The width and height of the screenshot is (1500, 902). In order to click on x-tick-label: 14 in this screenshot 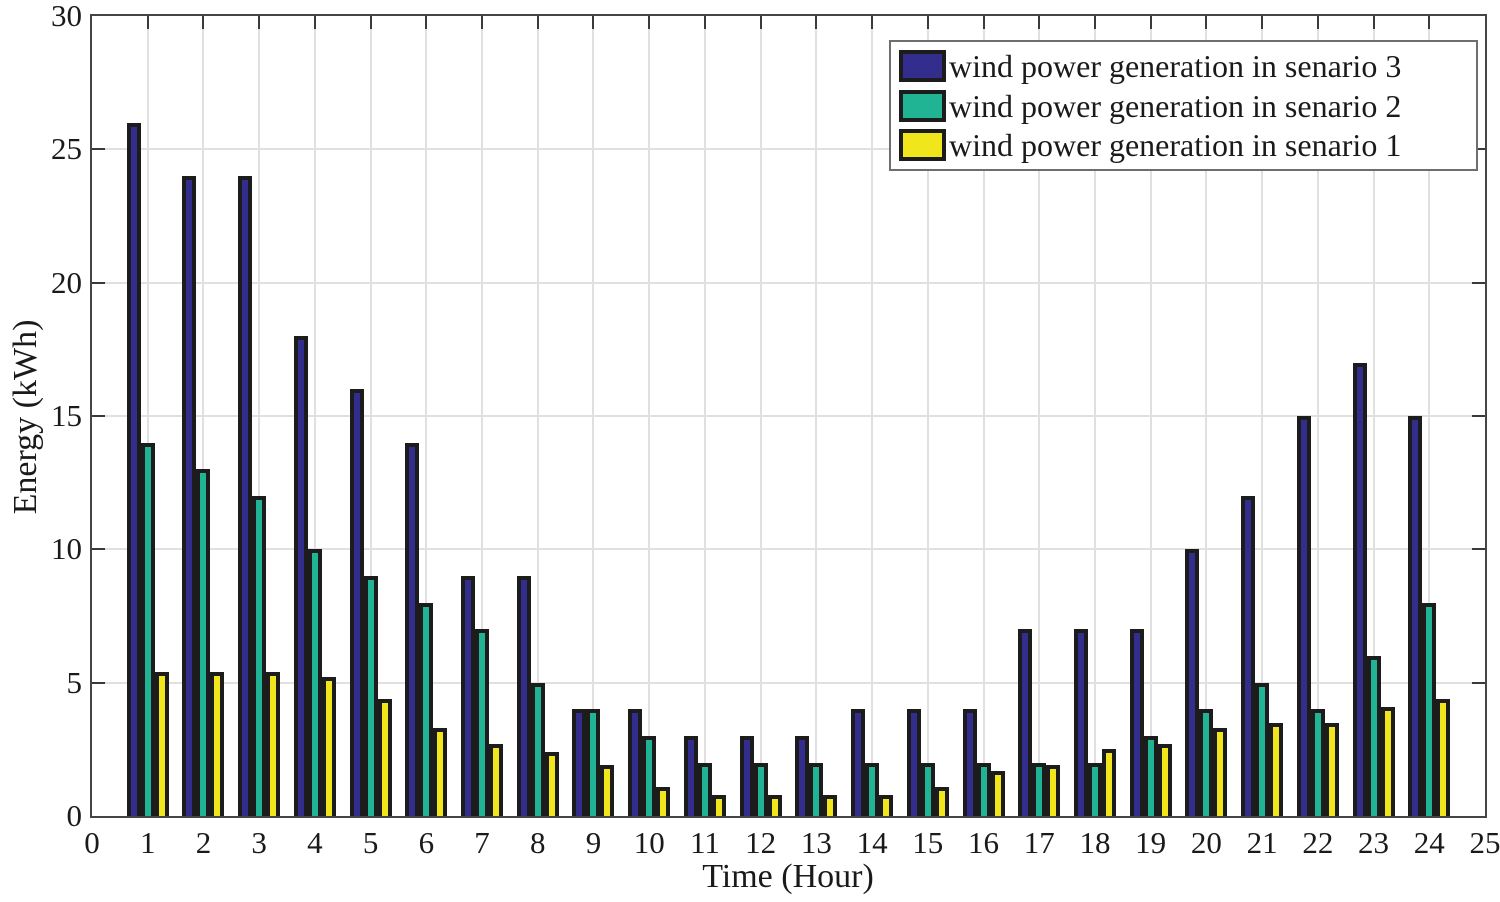, I will do `click(872, 842)`.